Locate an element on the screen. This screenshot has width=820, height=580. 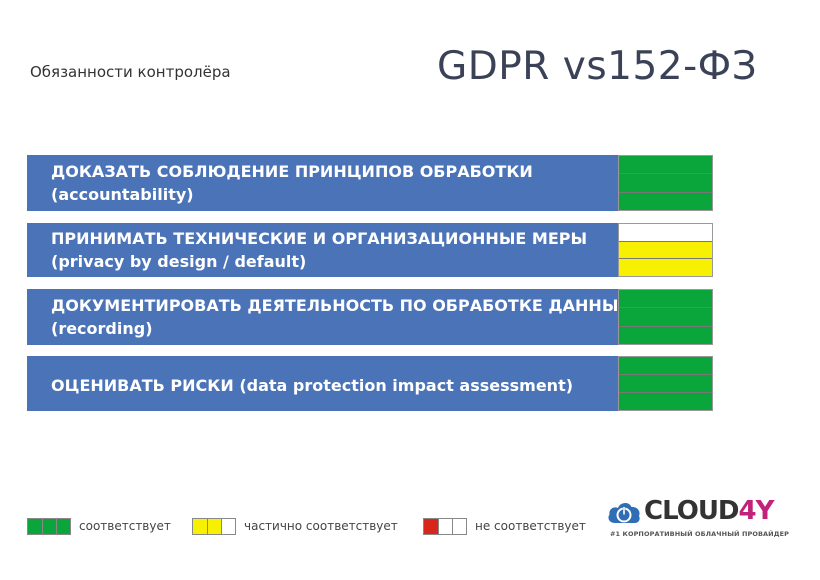
logo-wordmark: CLOUD4Y is located at coordinates (709, 511).